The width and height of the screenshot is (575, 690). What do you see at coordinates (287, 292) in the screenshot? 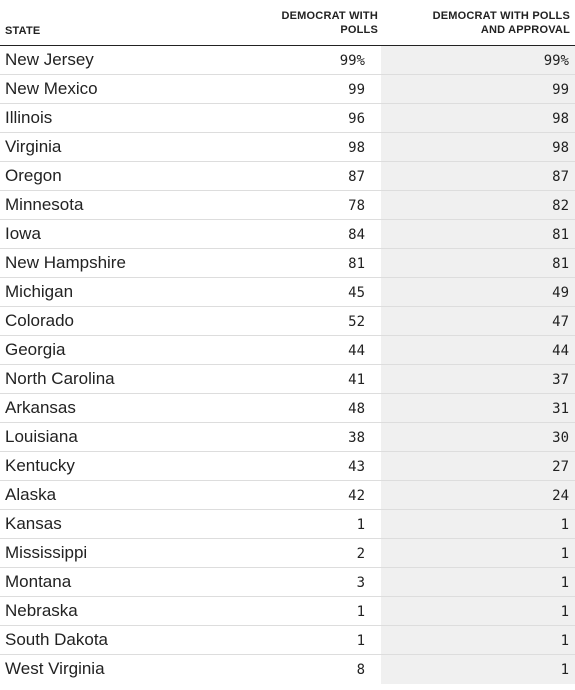
I see `table-row: Michigan 45 49` at bounding box center [287, 292].